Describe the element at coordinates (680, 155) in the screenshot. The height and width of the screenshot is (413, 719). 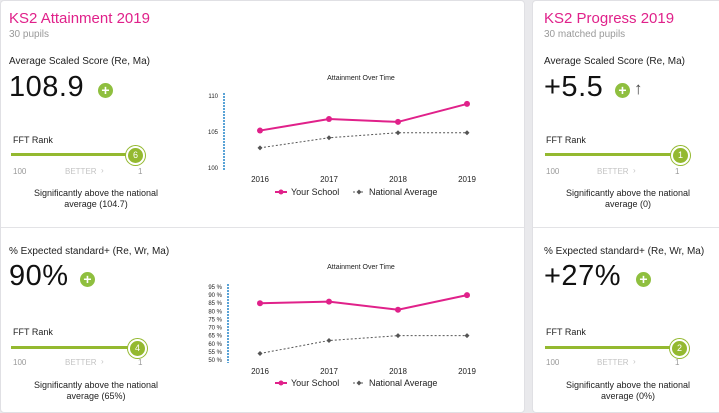
I see `fft-rank-knob: 1` at that location.